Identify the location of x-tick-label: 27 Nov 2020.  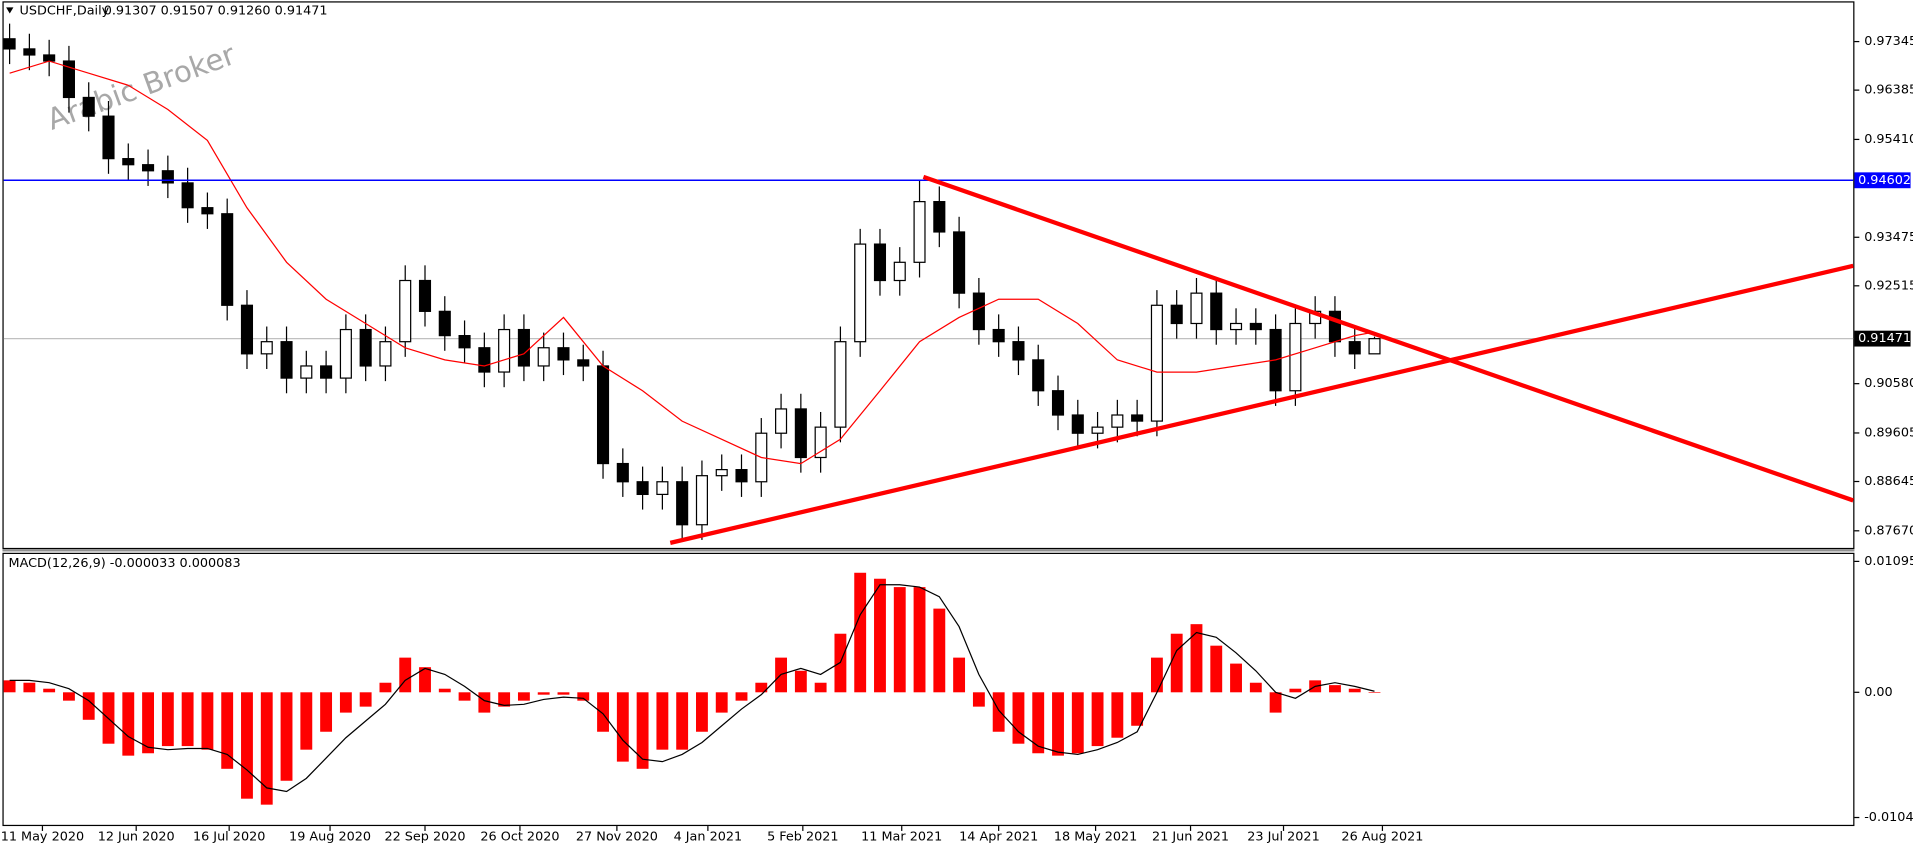
(617, 837).